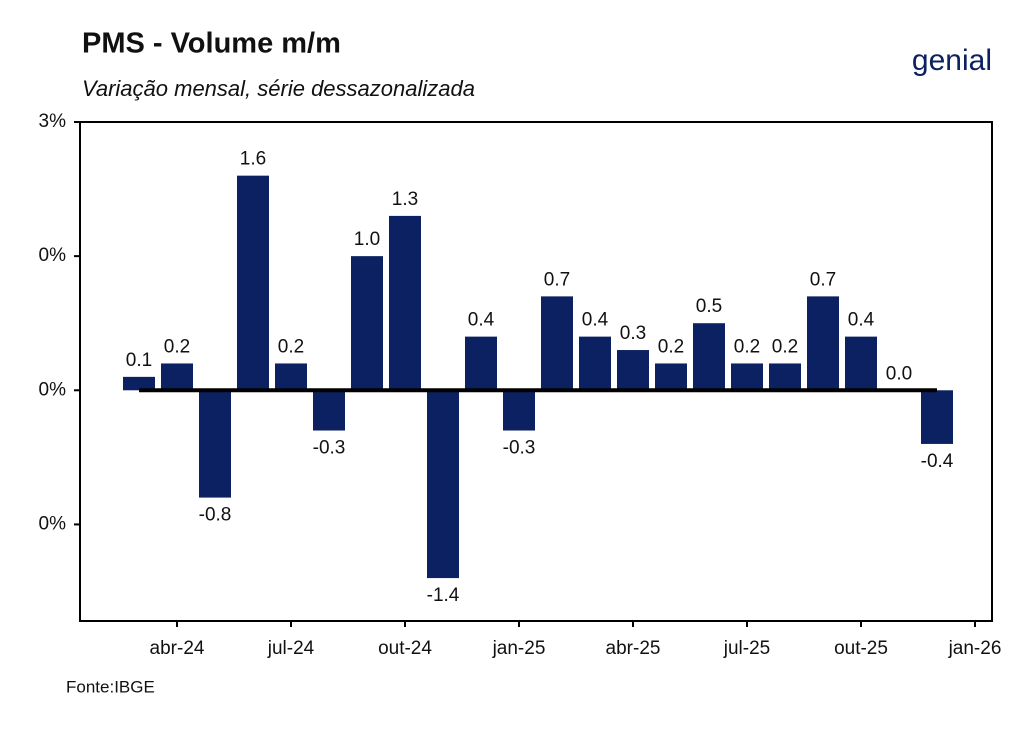 The height and width of the screenshot is (731, 1024). I want to click on value-label: -0.4, so click(937, 461).